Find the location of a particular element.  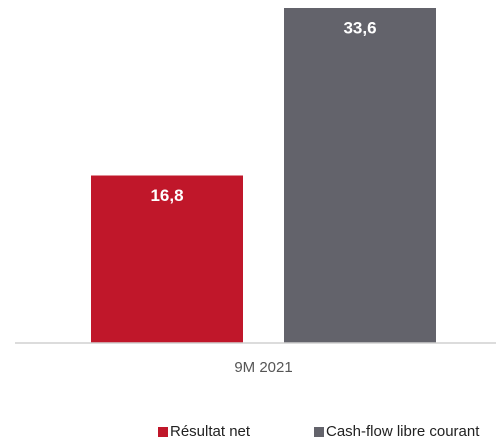

data-label: 16,8 is located at coordinates (166, 195).